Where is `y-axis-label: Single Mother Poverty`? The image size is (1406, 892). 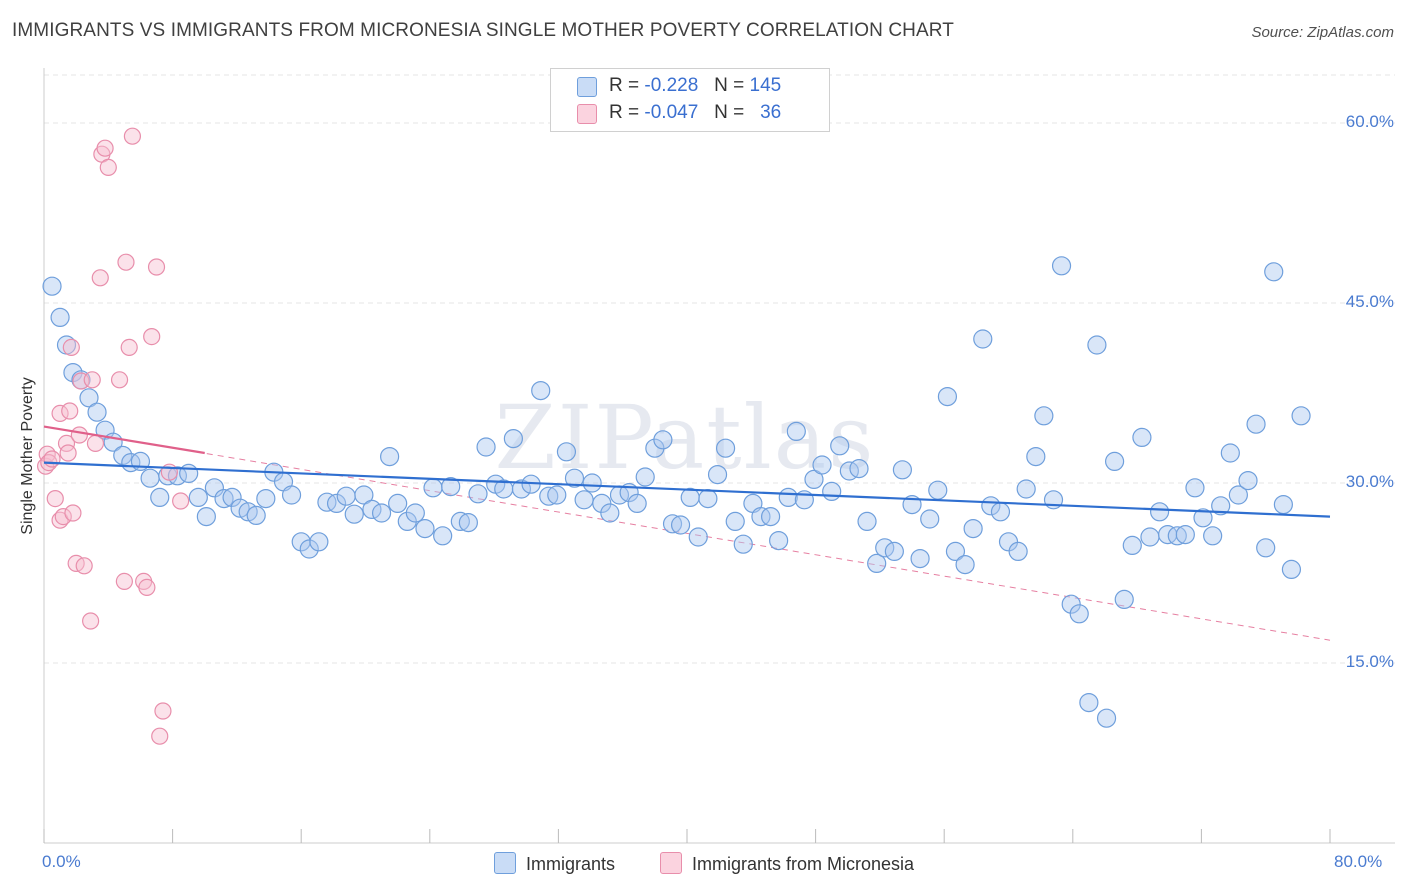 y-axis-label: Single Mother Poverty is located at coordinates (27, 456).